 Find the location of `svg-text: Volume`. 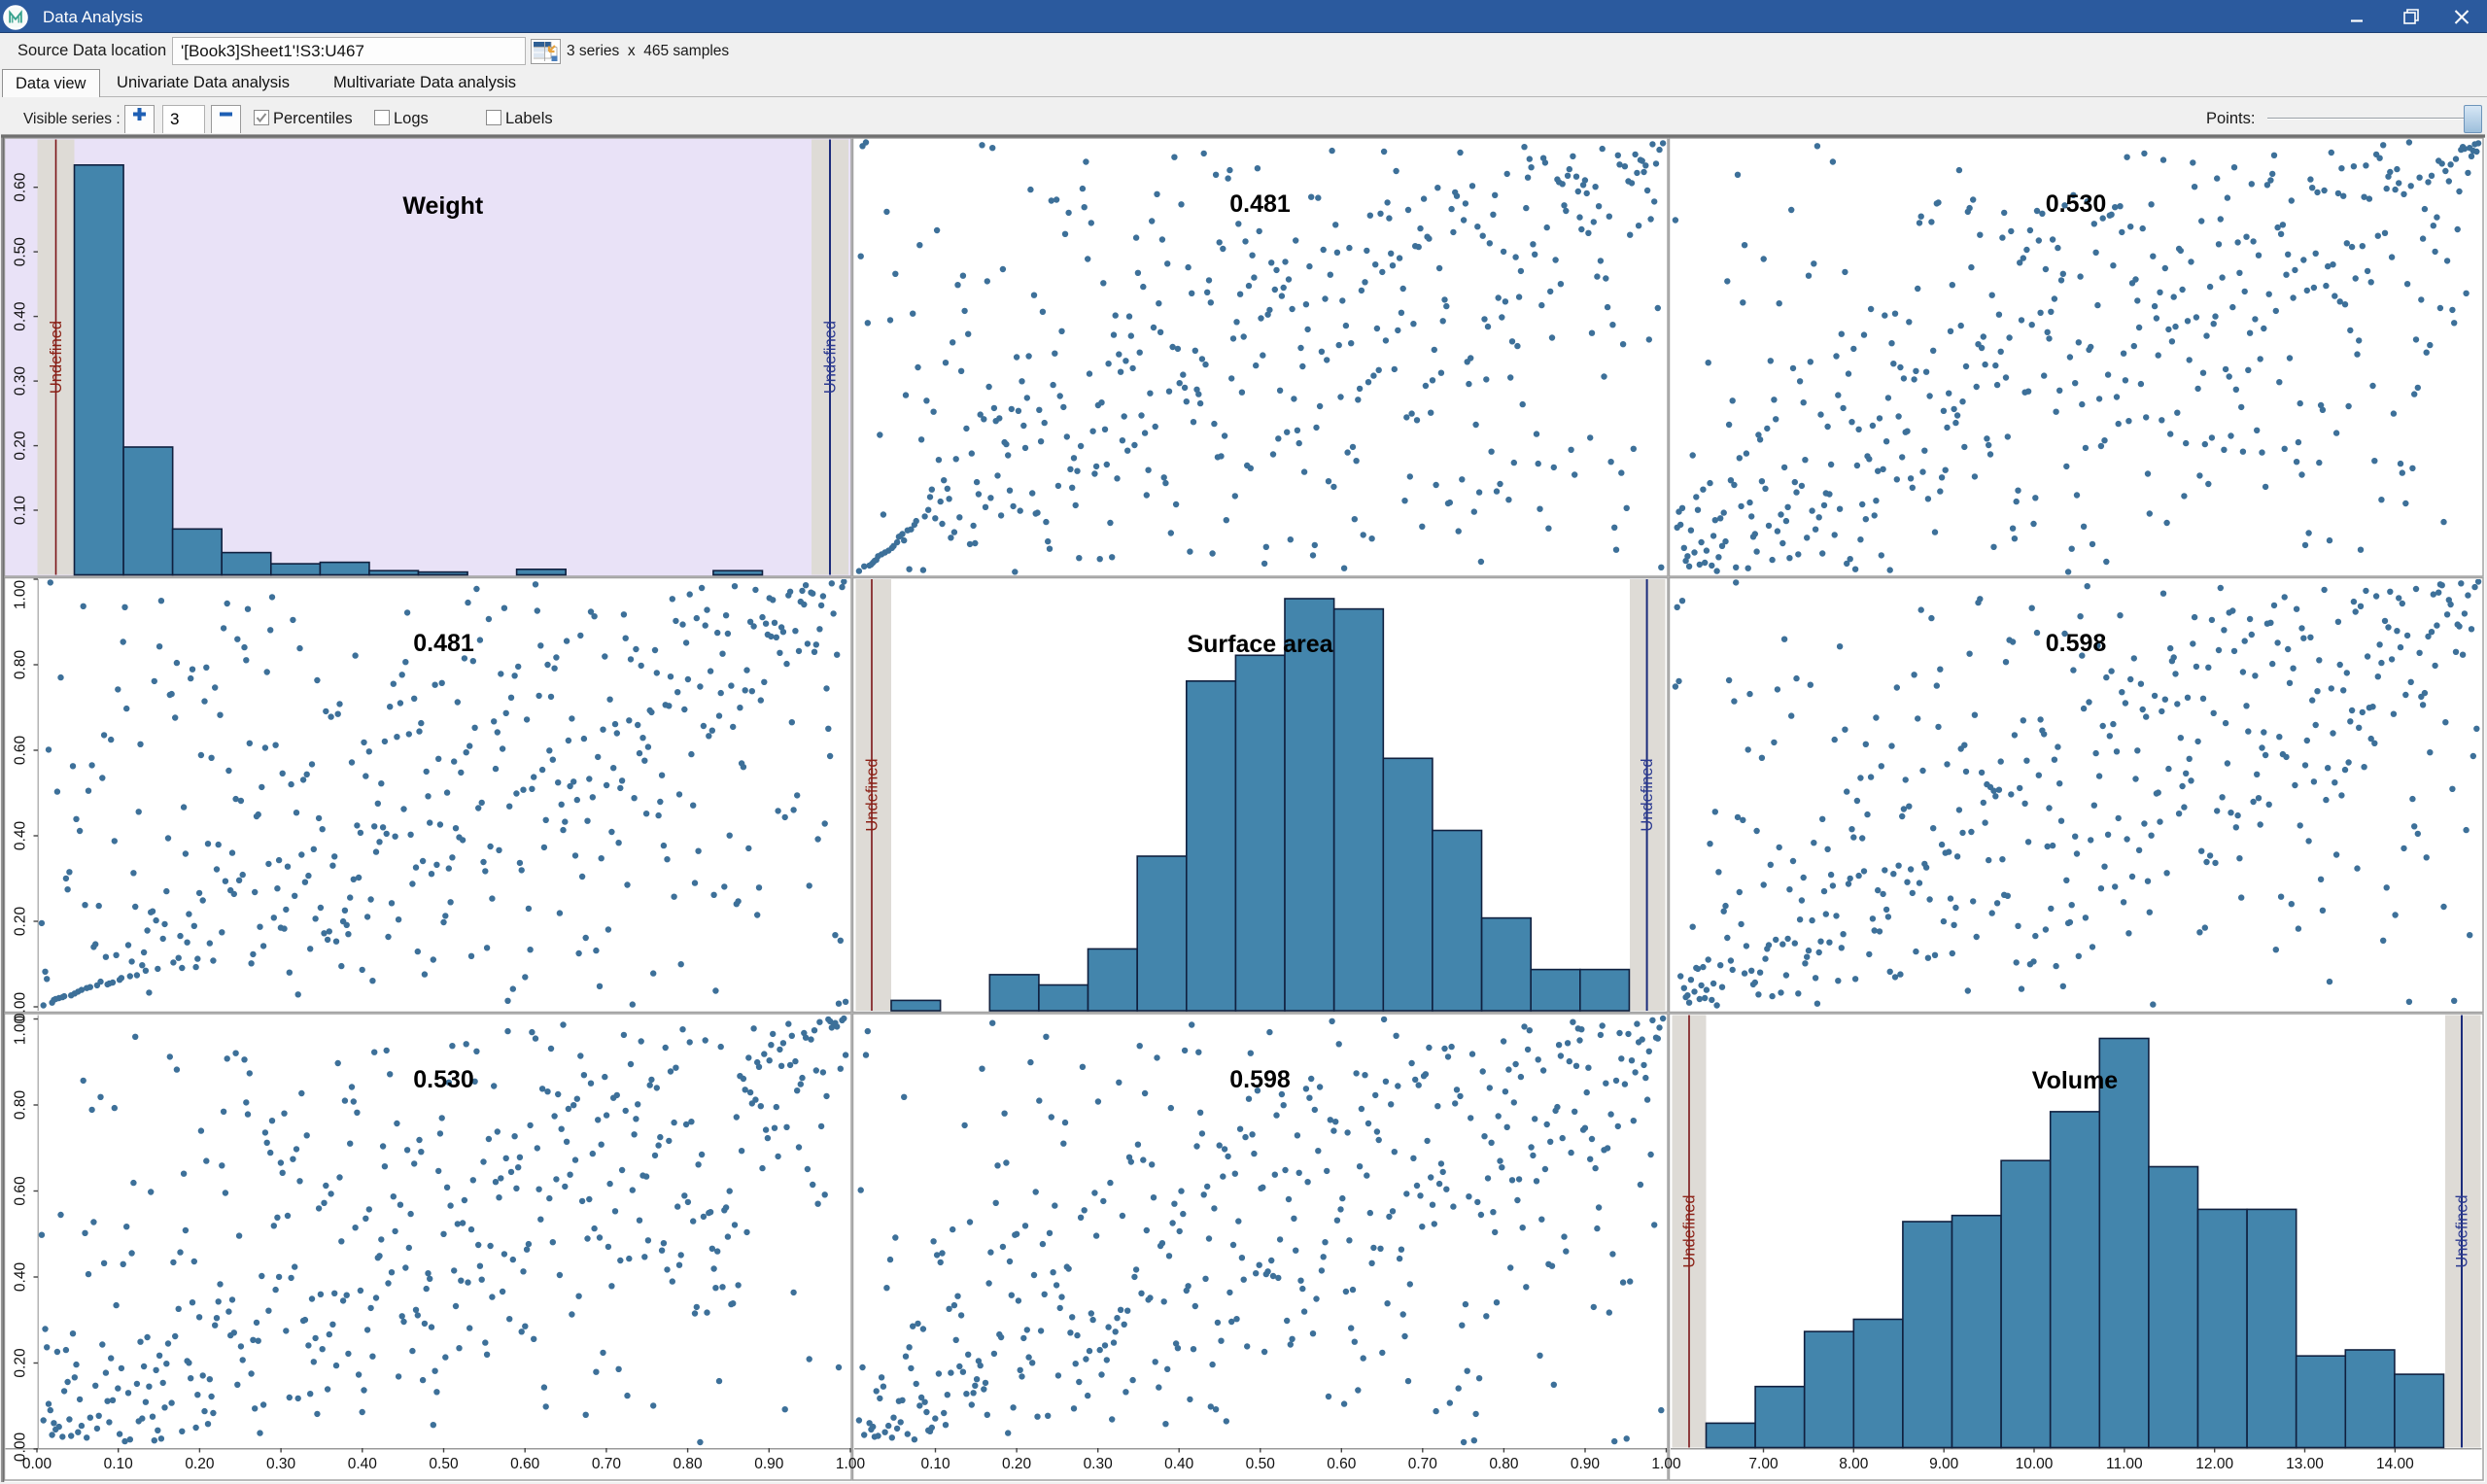

svg-text: Volume is located at coordinates (2075, 1080).